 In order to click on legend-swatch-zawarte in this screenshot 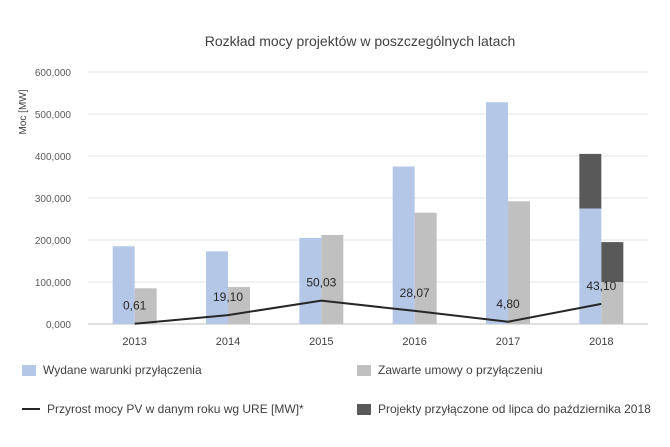, I will do `click(364, 370)`.